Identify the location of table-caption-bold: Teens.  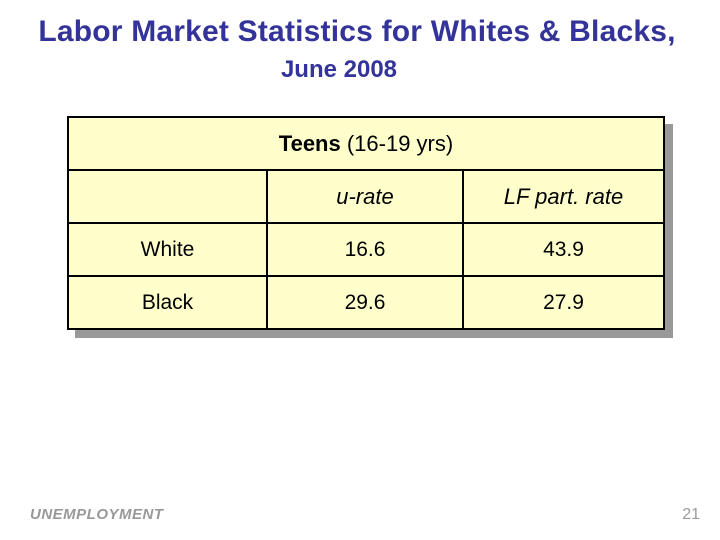
(309, 143).